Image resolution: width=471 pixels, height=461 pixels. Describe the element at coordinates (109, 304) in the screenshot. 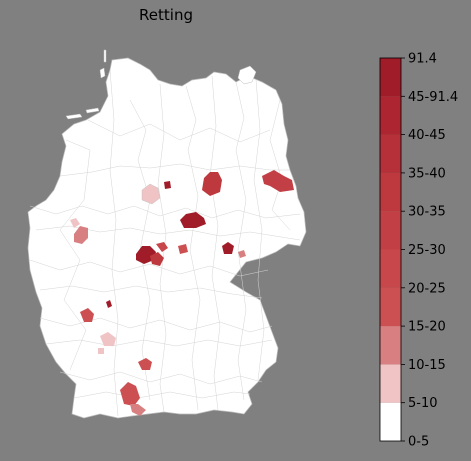

I see `district-region-mainz` at that location.